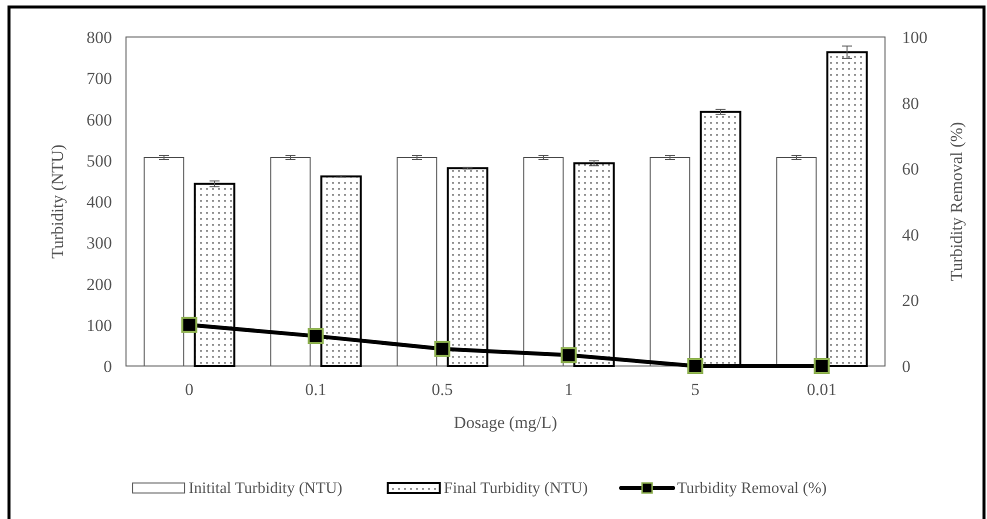  What do you see at coordinates (516, 488) in the screenshot?
I see `legend-label: Final Turbidity (NTU)` at bounding box center [516, 488].